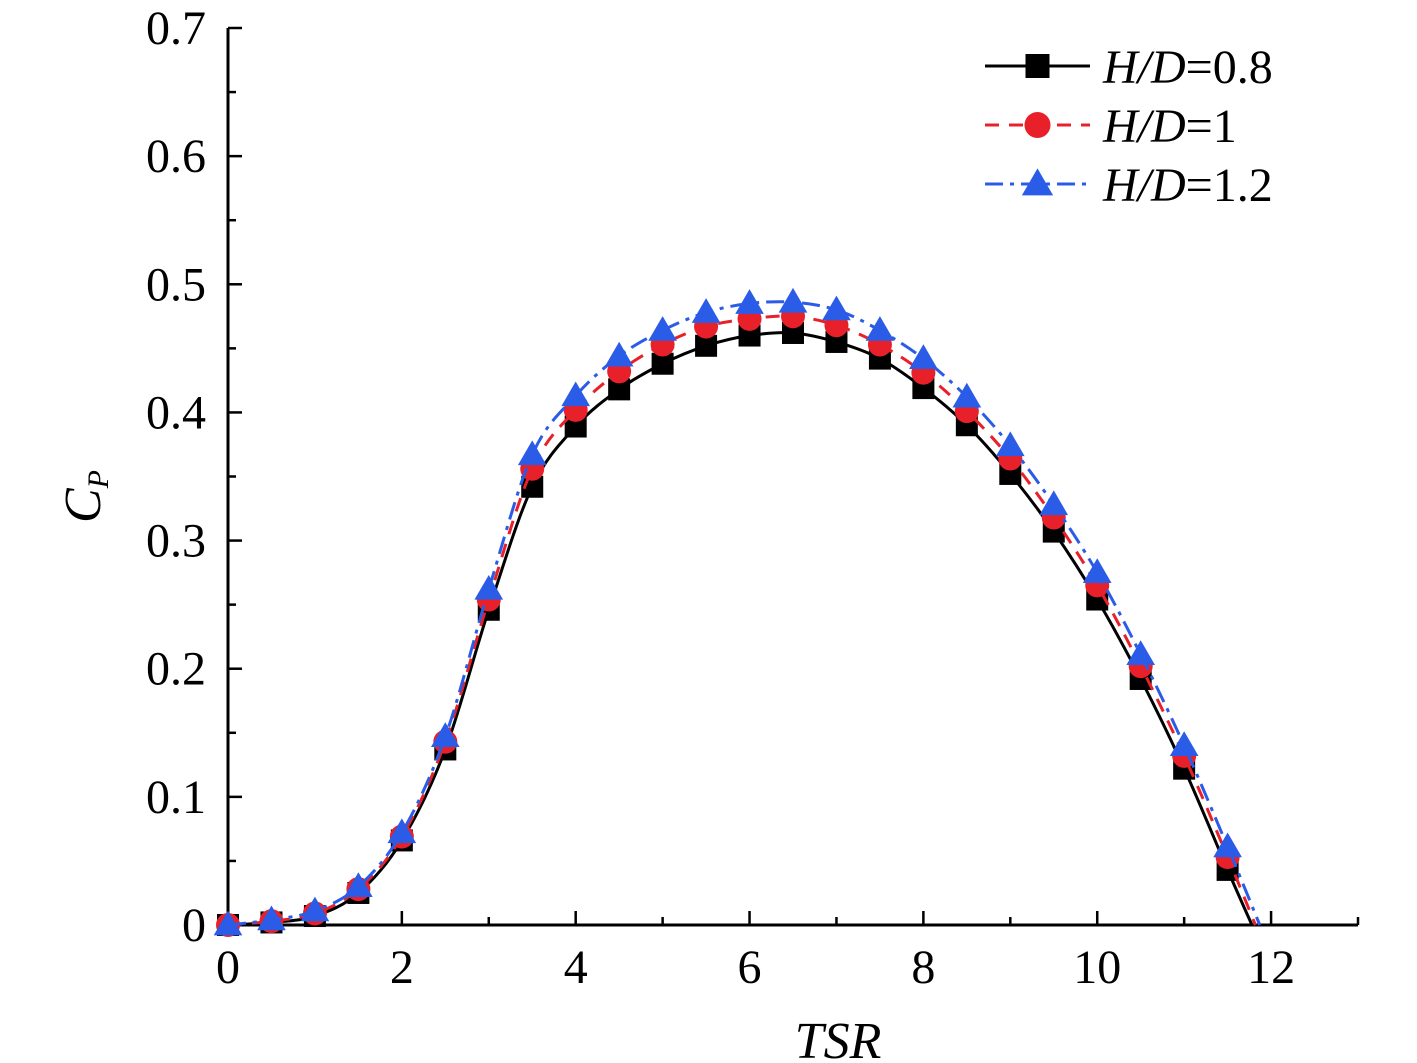  Describe the element at coordinates (176, 156) in the screenshot. I see `y-tick-label: 0.6` at that location.